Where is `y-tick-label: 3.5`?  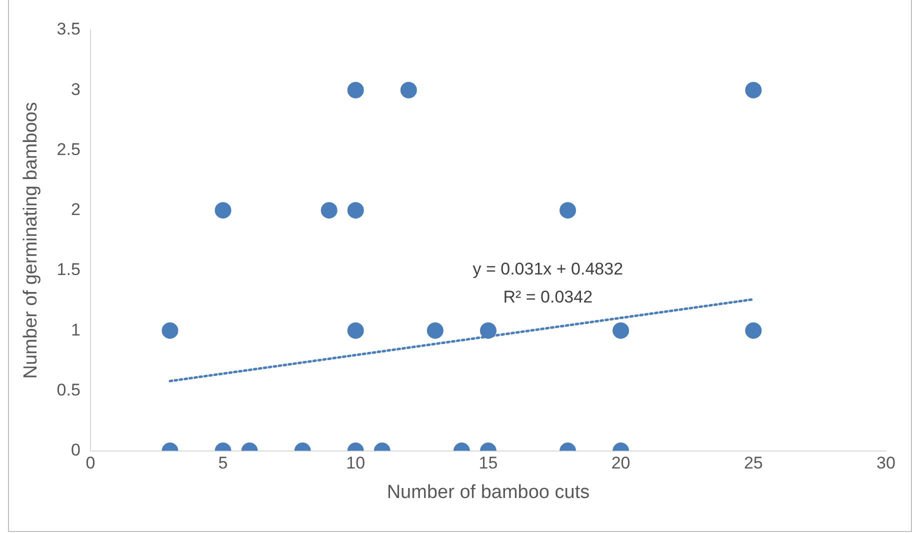 y-tick-label: 3.5 is located at coordinates (68, 29).